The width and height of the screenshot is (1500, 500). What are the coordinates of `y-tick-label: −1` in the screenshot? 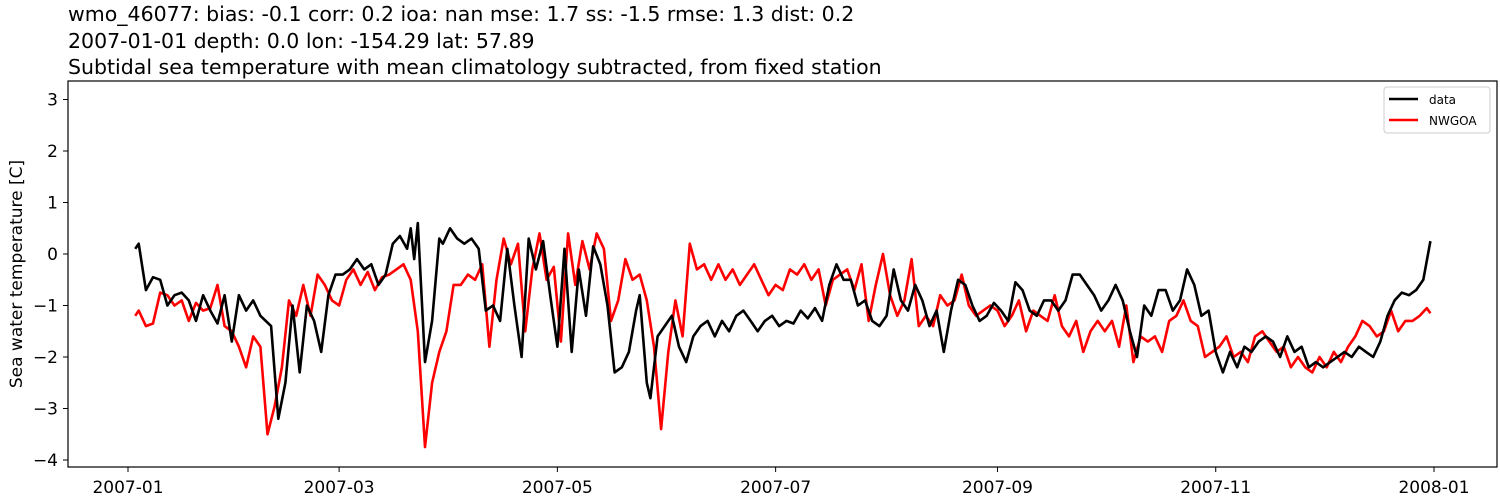 It's located at (45, 307).